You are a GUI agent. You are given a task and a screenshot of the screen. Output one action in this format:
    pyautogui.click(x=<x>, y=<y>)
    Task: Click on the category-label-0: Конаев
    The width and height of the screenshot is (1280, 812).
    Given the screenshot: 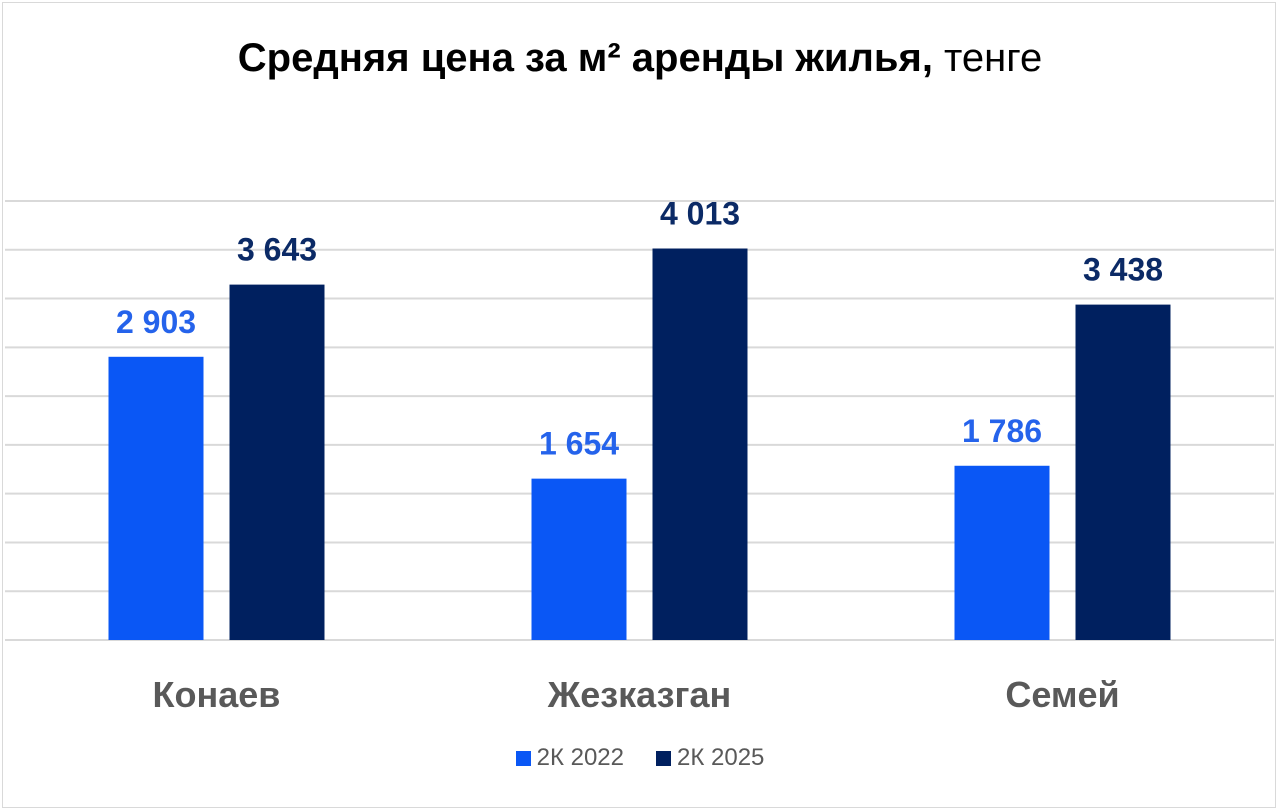 What is the action you would take?
    pyautogui.click(x=217, y=694)
    